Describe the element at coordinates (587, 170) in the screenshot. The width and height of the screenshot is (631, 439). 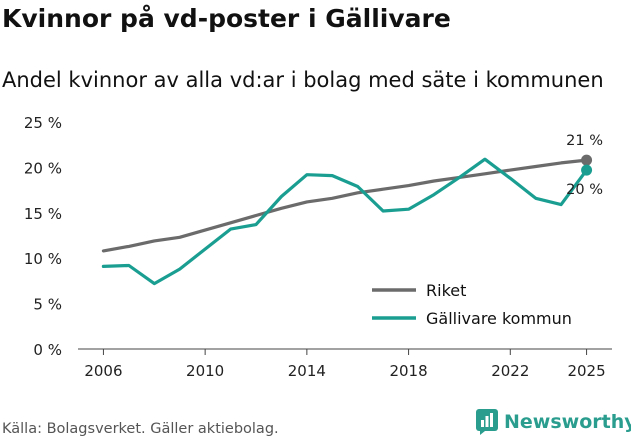
I see `end-point-g-llivare-kommun` at that location.